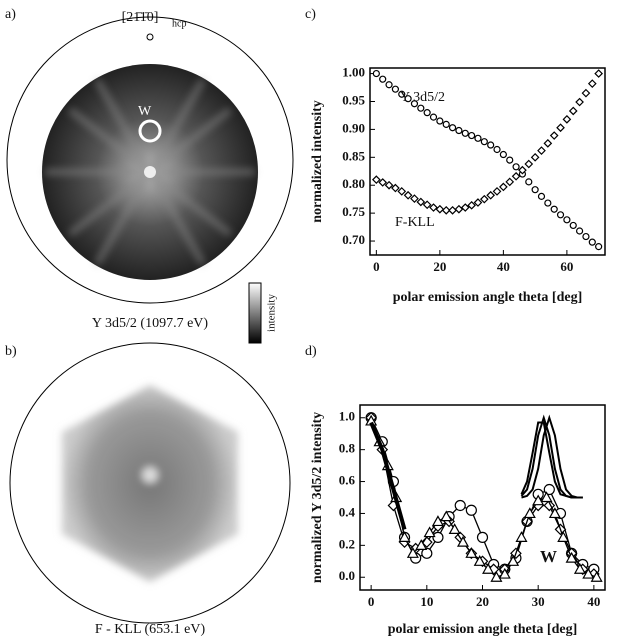 The image size is (625, 641). I want to click on y-tick-label: 0.80, so click(353, 183).